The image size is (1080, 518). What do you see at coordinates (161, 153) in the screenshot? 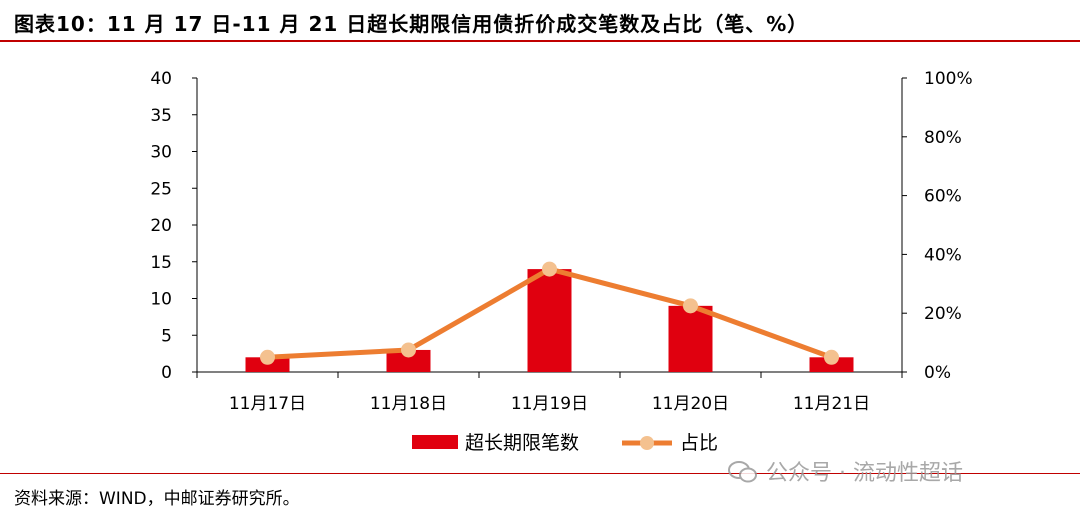
I see `y-left-tick-label: 30` at bounding box center [161, 153].